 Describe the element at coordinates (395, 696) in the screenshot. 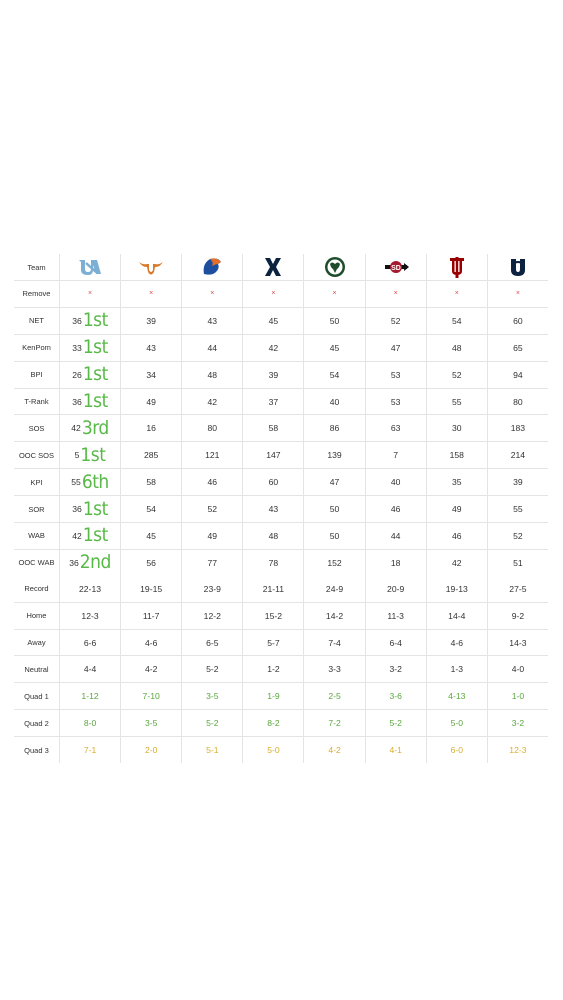

I see `table-cell: 3-6` at that location.